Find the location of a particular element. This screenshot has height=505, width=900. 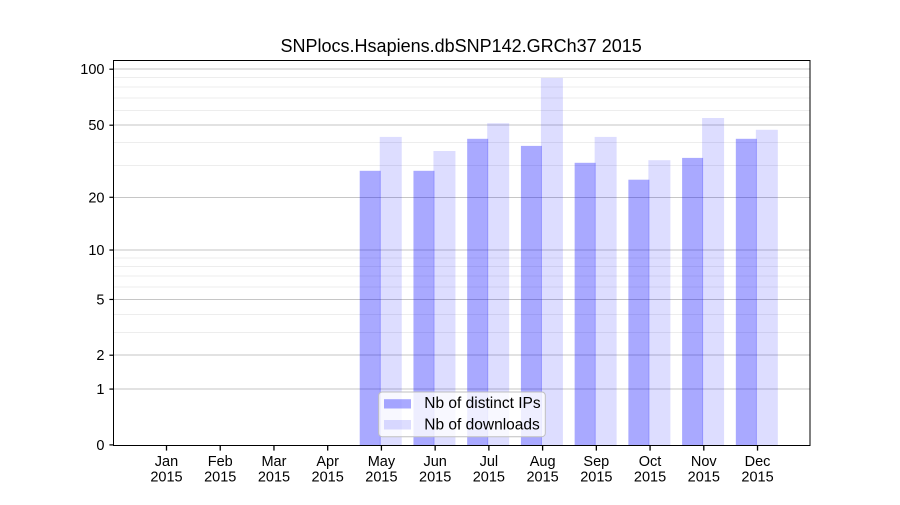

svg-text: Jul is located at coordinates (489, 462).